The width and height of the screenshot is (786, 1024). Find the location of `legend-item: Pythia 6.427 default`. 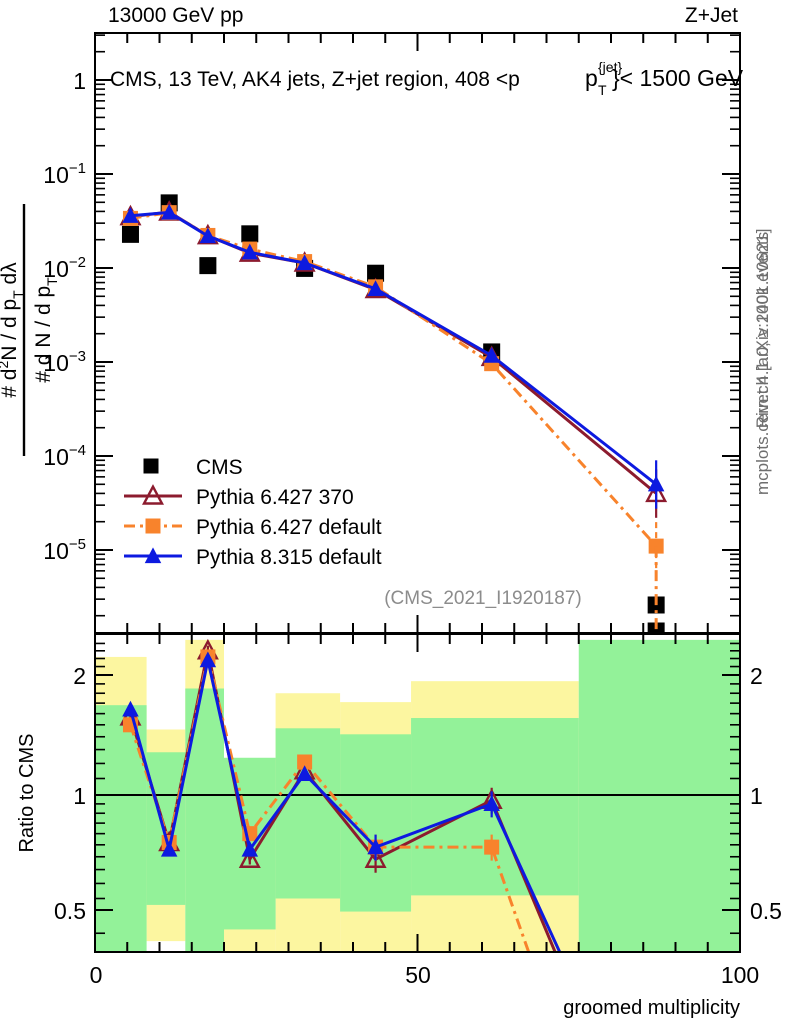

legend-item: Pythia 6.427 default is located at coordinates (253, 527).